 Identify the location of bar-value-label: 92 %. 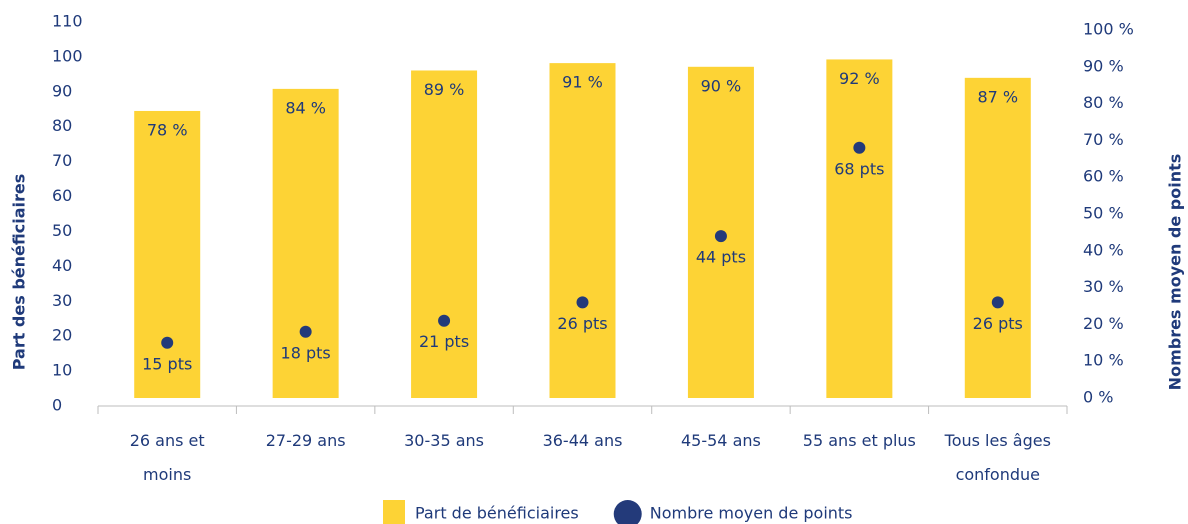
(859, 78).